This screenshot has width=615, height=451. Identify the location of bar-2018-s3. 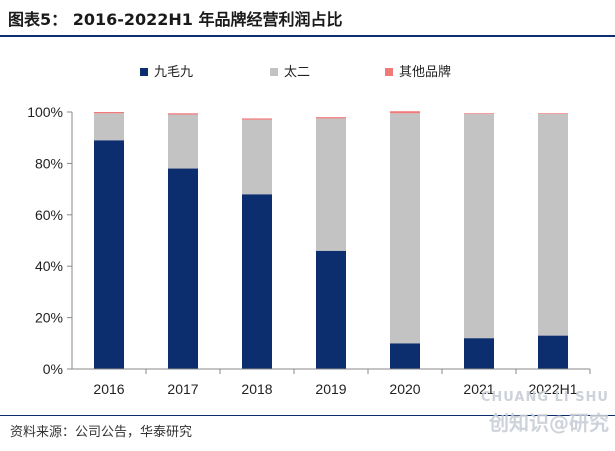
(257, 119).